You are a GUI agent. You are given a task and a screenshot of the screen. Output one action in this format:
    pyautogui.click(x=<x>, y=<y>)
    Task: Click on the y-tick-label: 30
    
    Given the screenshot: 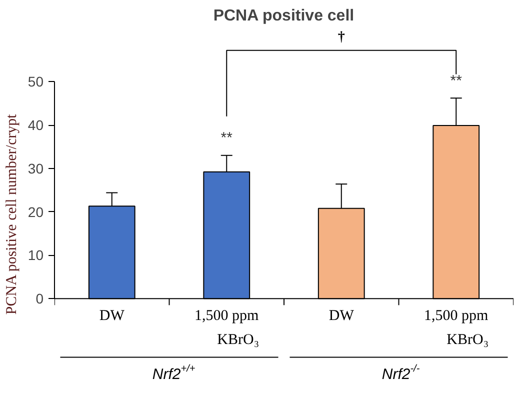 What is the action you would take?
    pyautogui.click(x=36, y=168)
    